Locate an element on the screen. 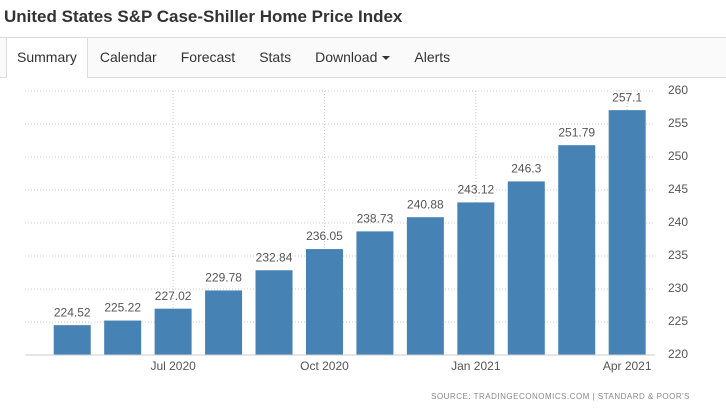 The width and height of the screenshot is (726, 412). value-label: 240.88 is located at coordinates (425, 204).